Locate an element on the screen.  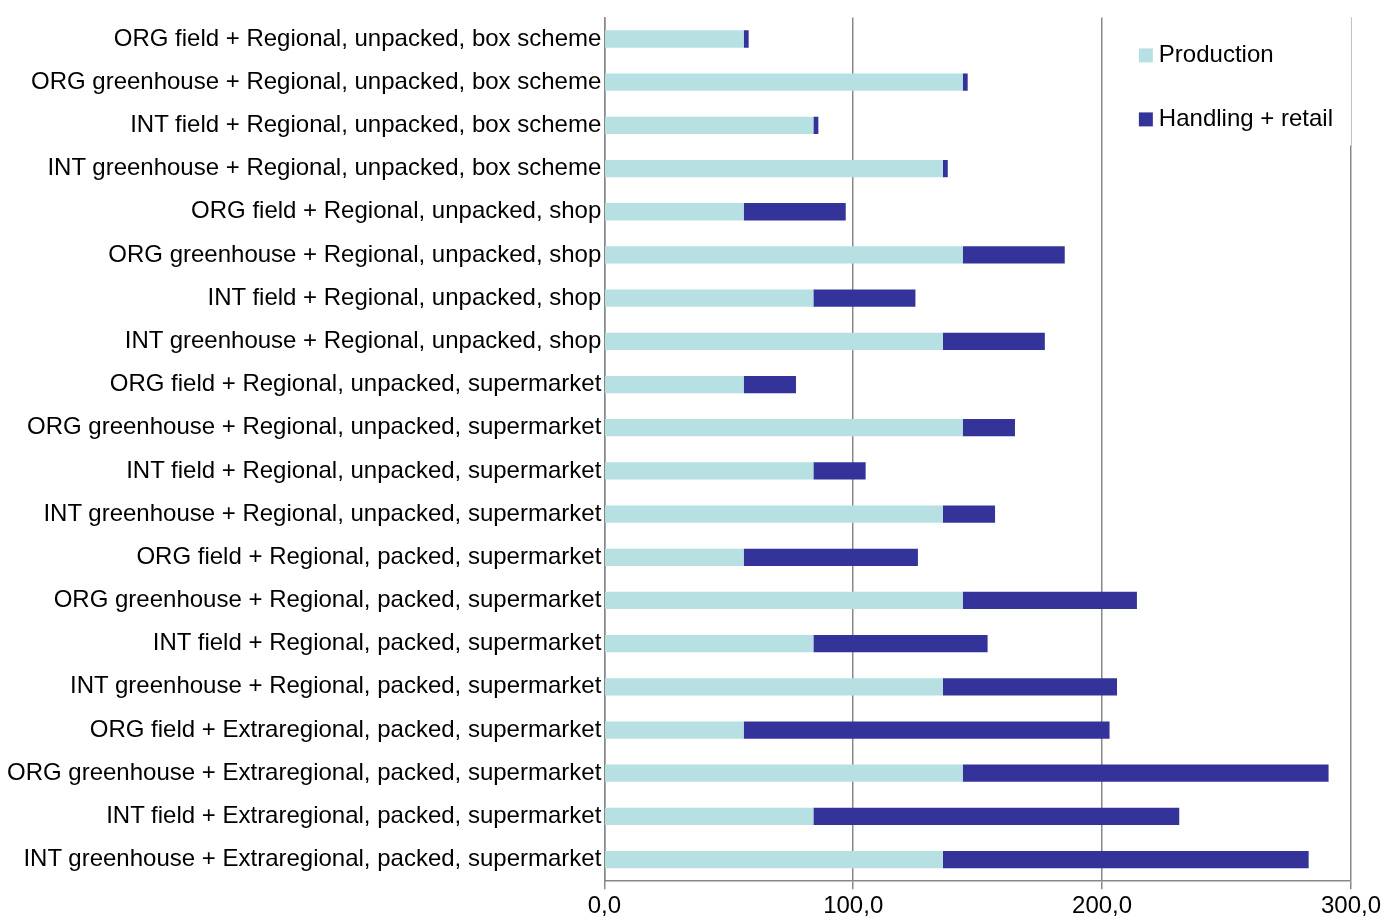
y-tick-label: INT greenhouse + Regional, unpacked, box scheme is located at coordinates (324, 167).